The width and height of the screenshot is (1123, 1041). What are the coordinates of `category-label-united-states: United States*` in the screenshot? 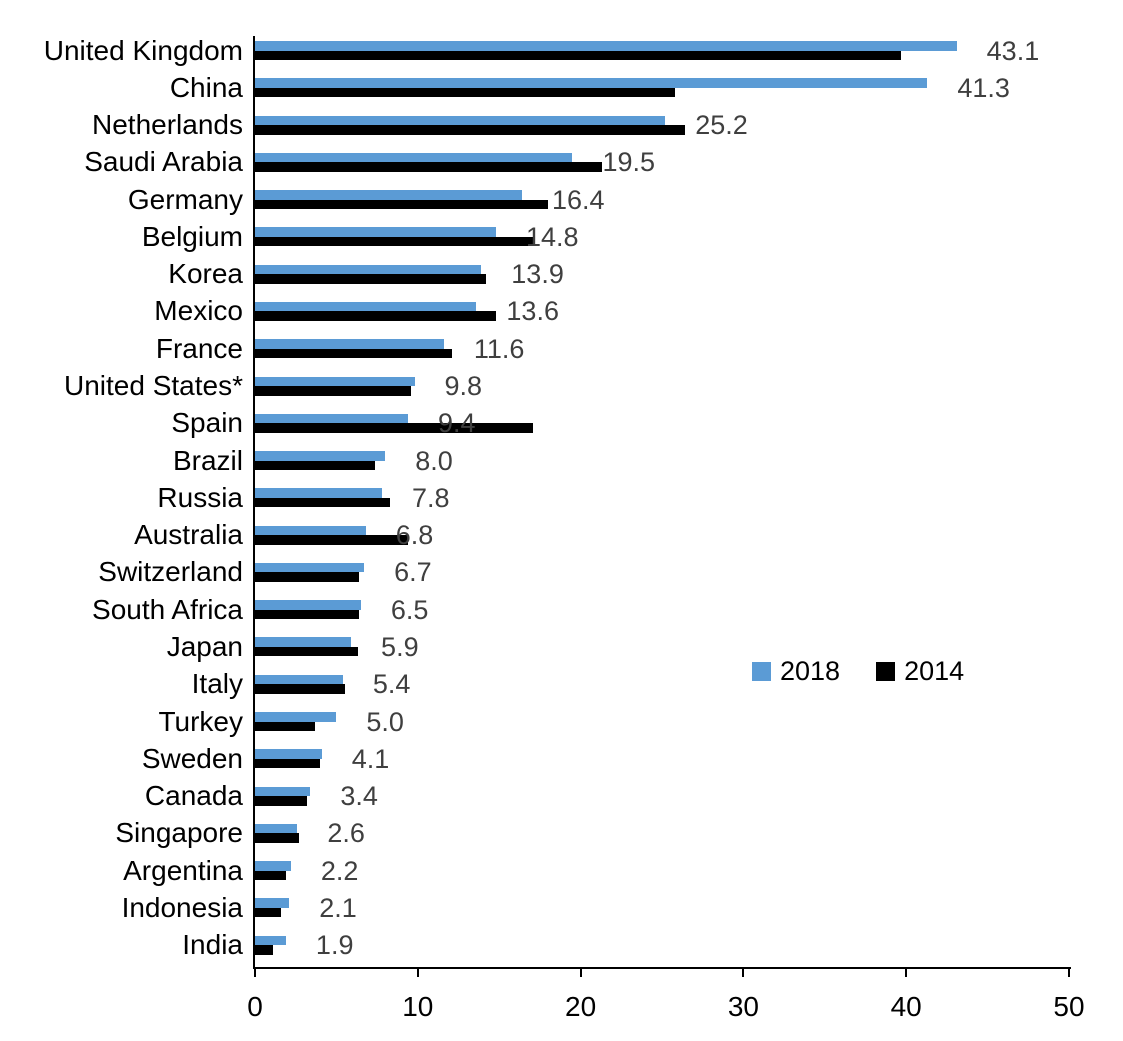 It's located at (153, 386).